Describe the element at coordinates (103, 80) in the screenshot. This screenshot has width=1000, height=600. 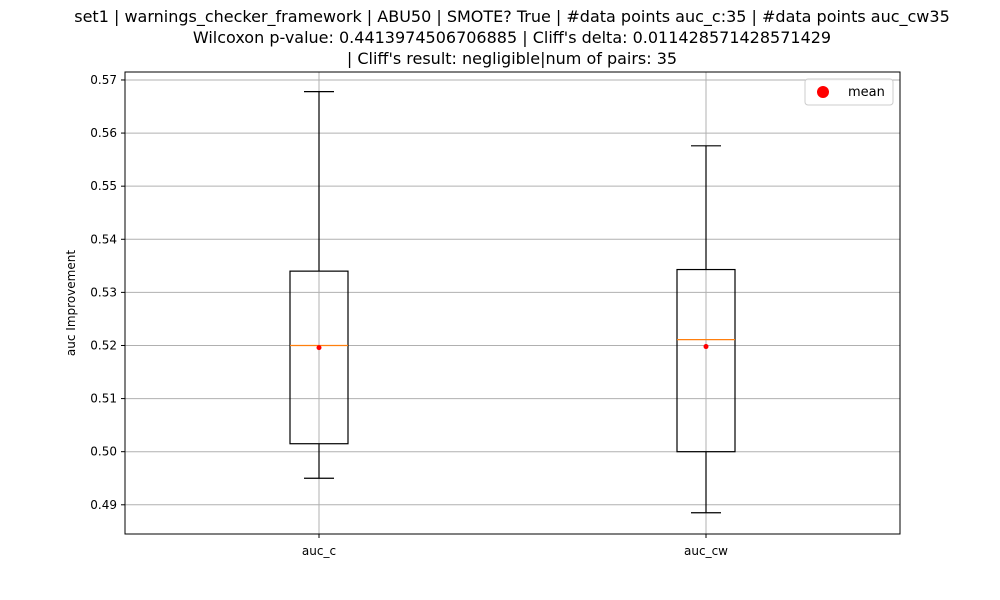
I see `y-tick-label: 0.57` at that location.